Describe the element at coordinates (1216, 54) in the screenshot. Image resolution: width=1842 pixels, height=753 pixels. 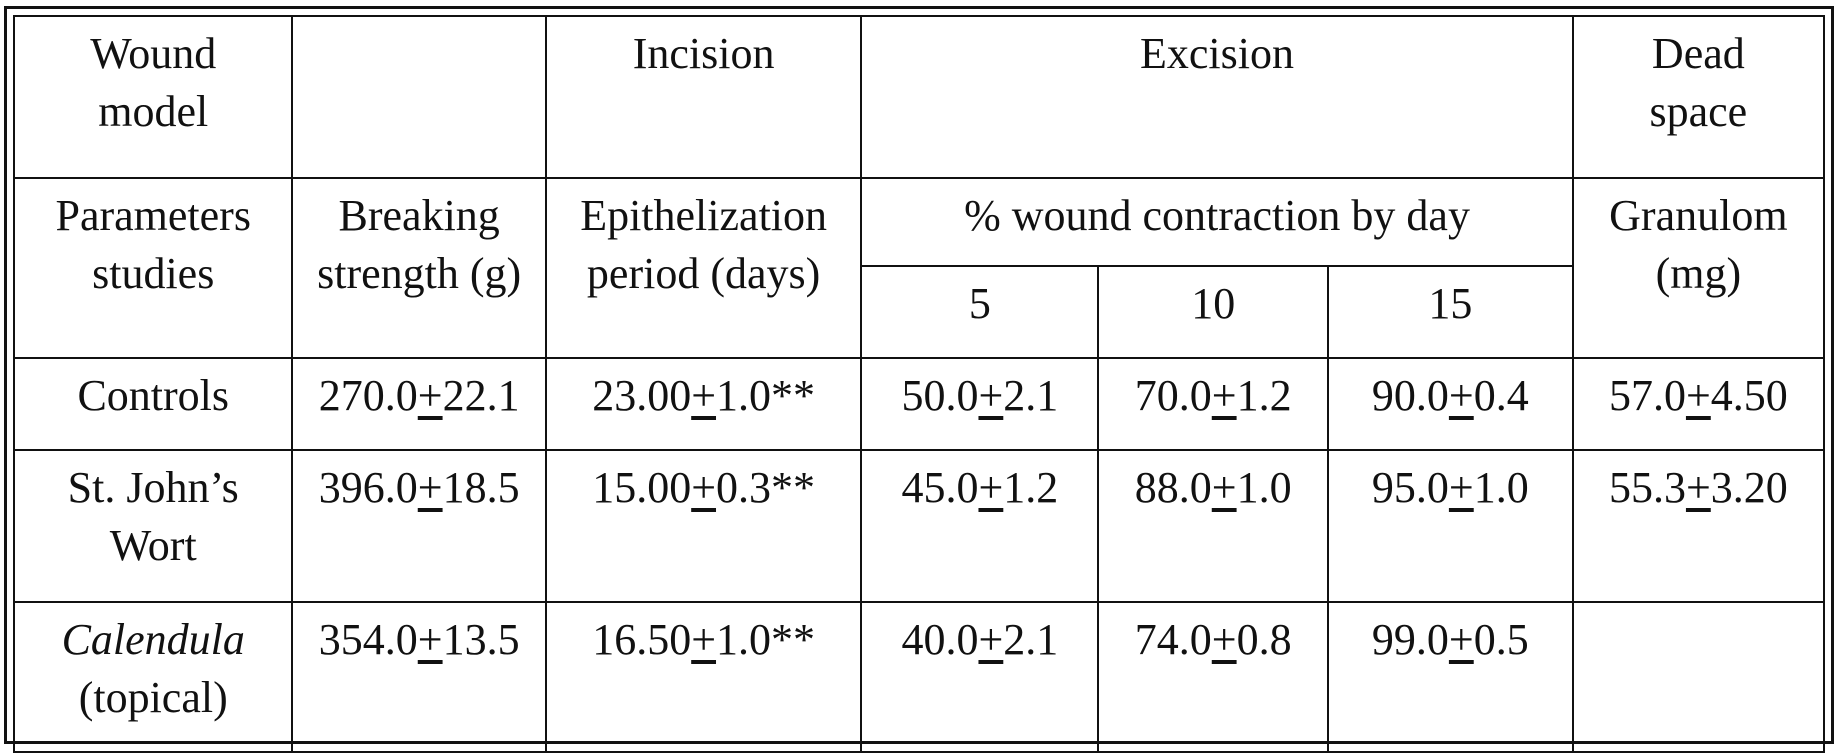
I see `header-excision-label: Excision` at that location.